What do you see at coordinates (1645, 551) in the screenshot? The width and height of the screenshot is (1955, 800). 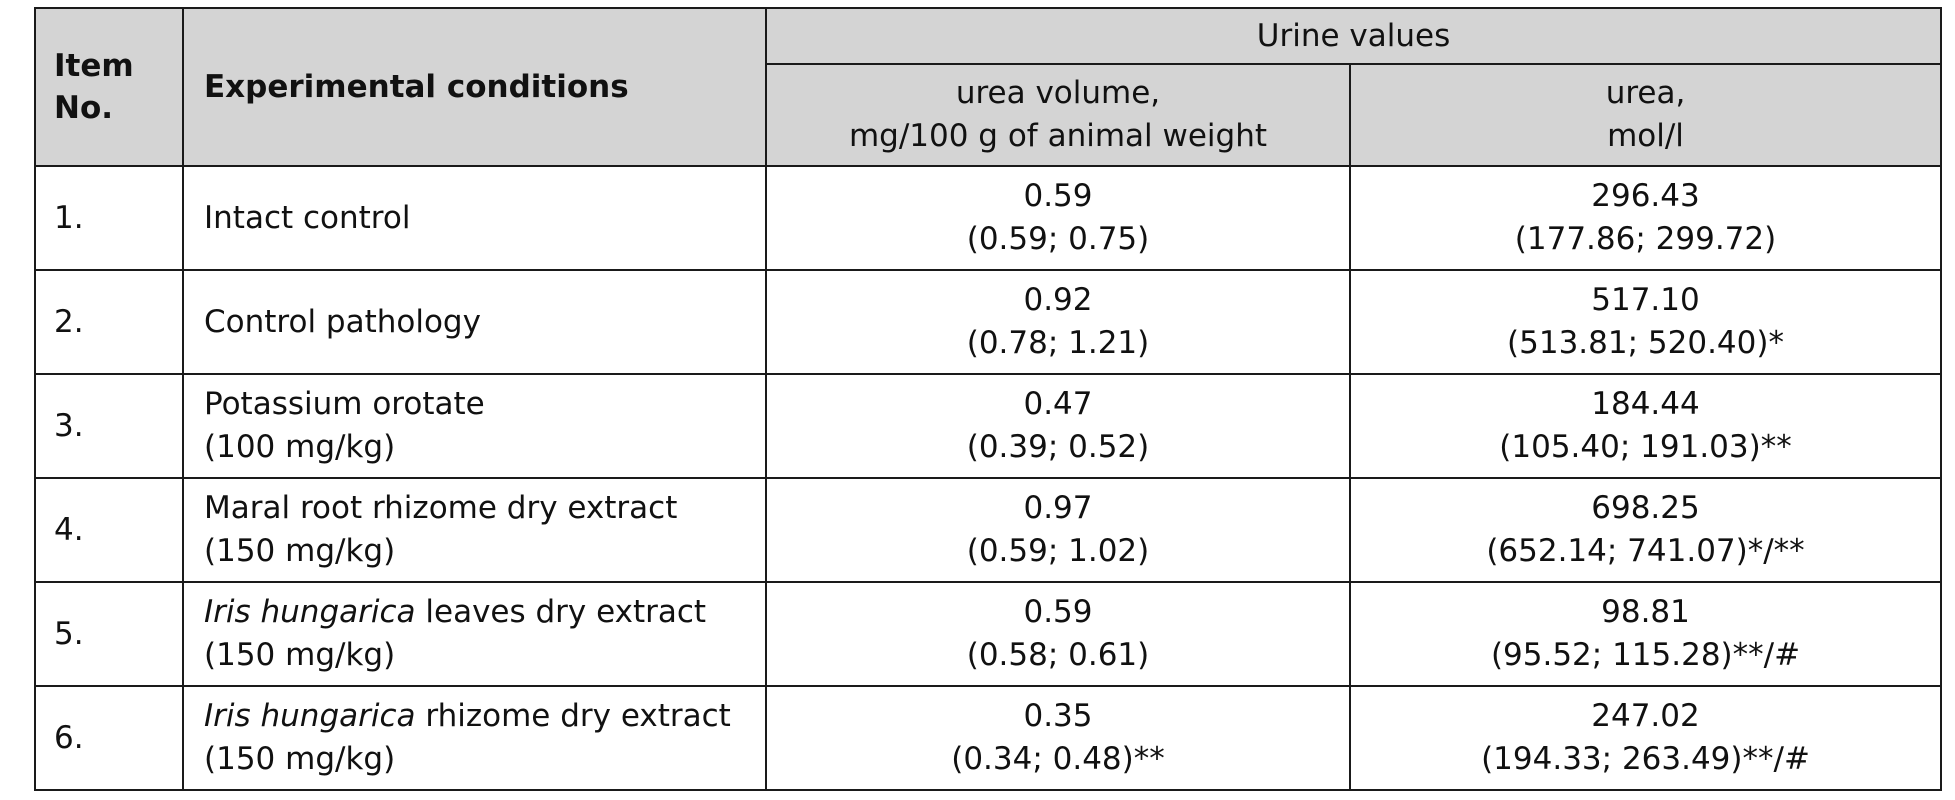 I see `urea-range: (652.14; 741.07)*/**` at bounding box center [1645, 551].